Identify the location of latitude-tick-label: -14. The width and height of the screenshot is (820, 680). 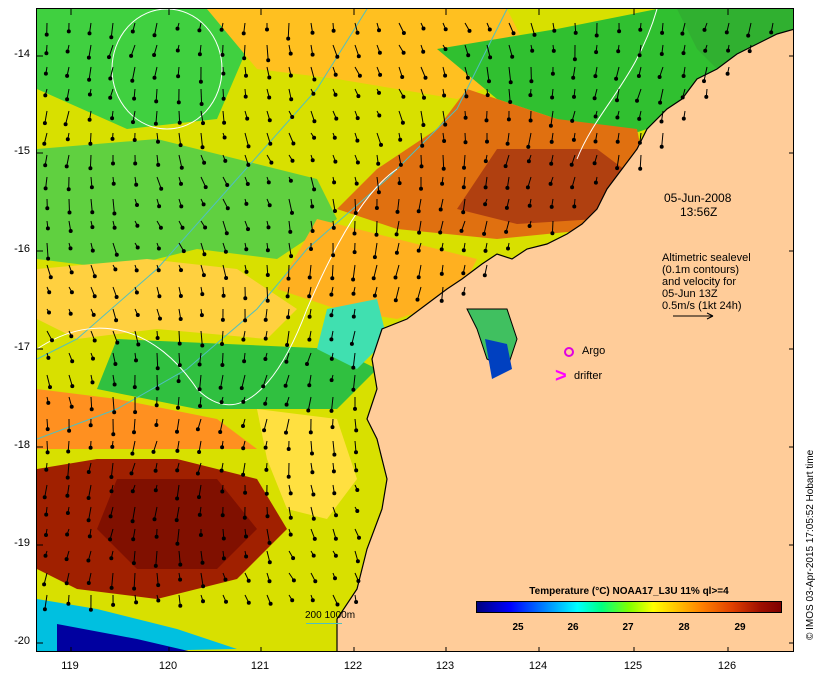
(22, 54).